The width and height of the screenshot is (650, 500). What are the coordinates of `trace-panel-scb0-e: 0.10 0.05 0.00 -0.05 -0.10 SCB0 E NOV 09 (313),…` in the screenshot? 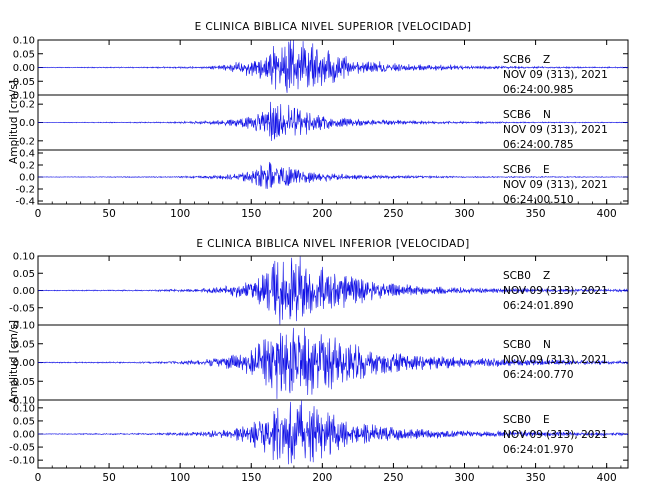 It's located at (319, 434).